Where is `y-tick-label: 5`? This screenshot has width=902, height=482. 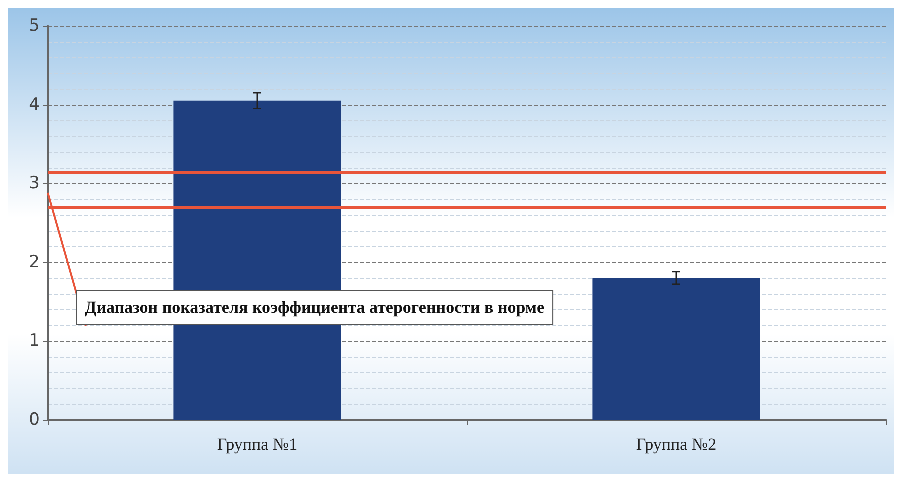
y-tick-label: 5 is located at coordinates (34, 26).